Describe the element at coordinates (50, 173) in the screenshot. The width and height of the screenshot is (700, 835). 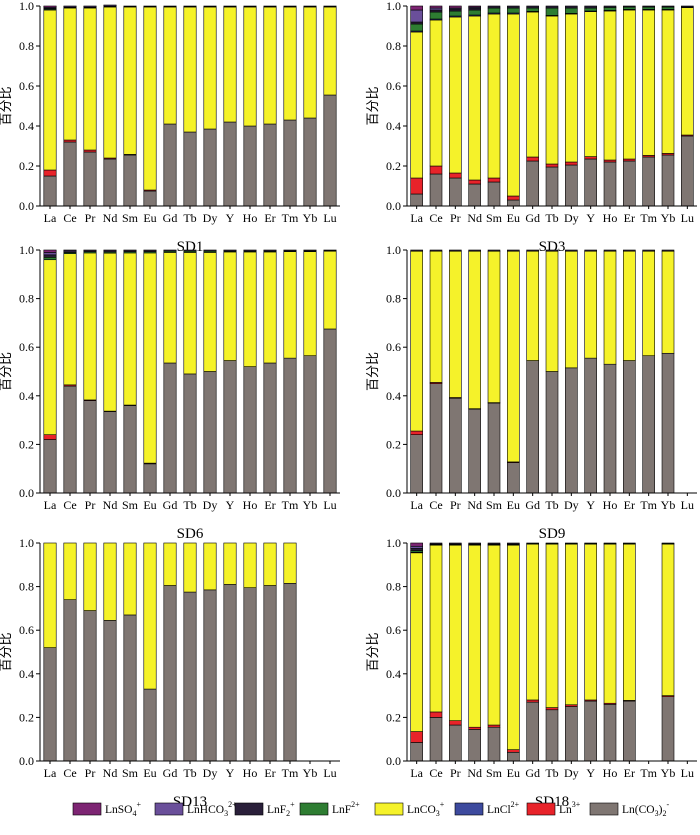
I see `bar-seg-sd1-La-ln3` at that location.